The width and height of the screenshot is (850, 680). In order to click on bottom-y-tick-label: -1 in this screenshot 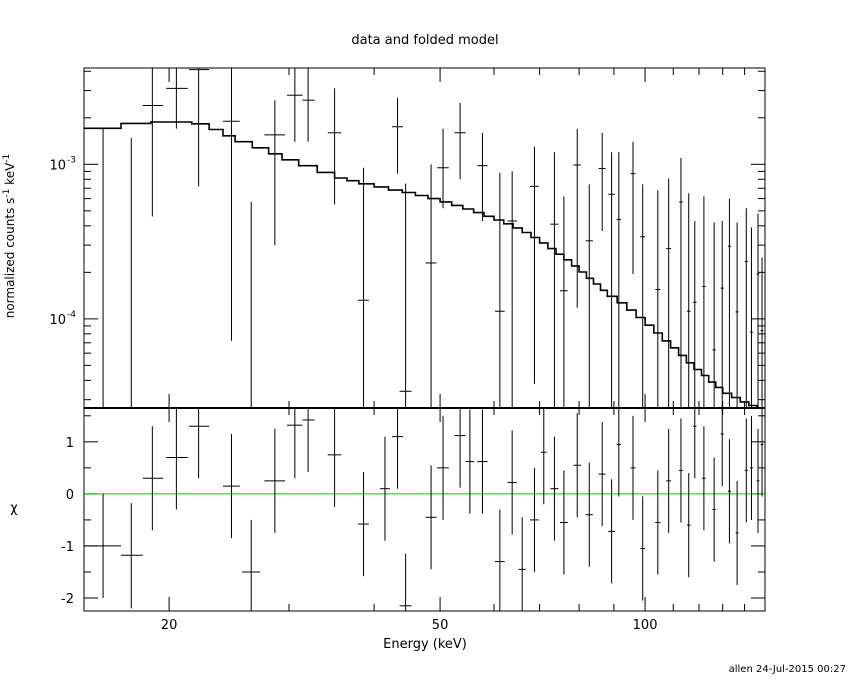, I will do `click(67, 547)`.